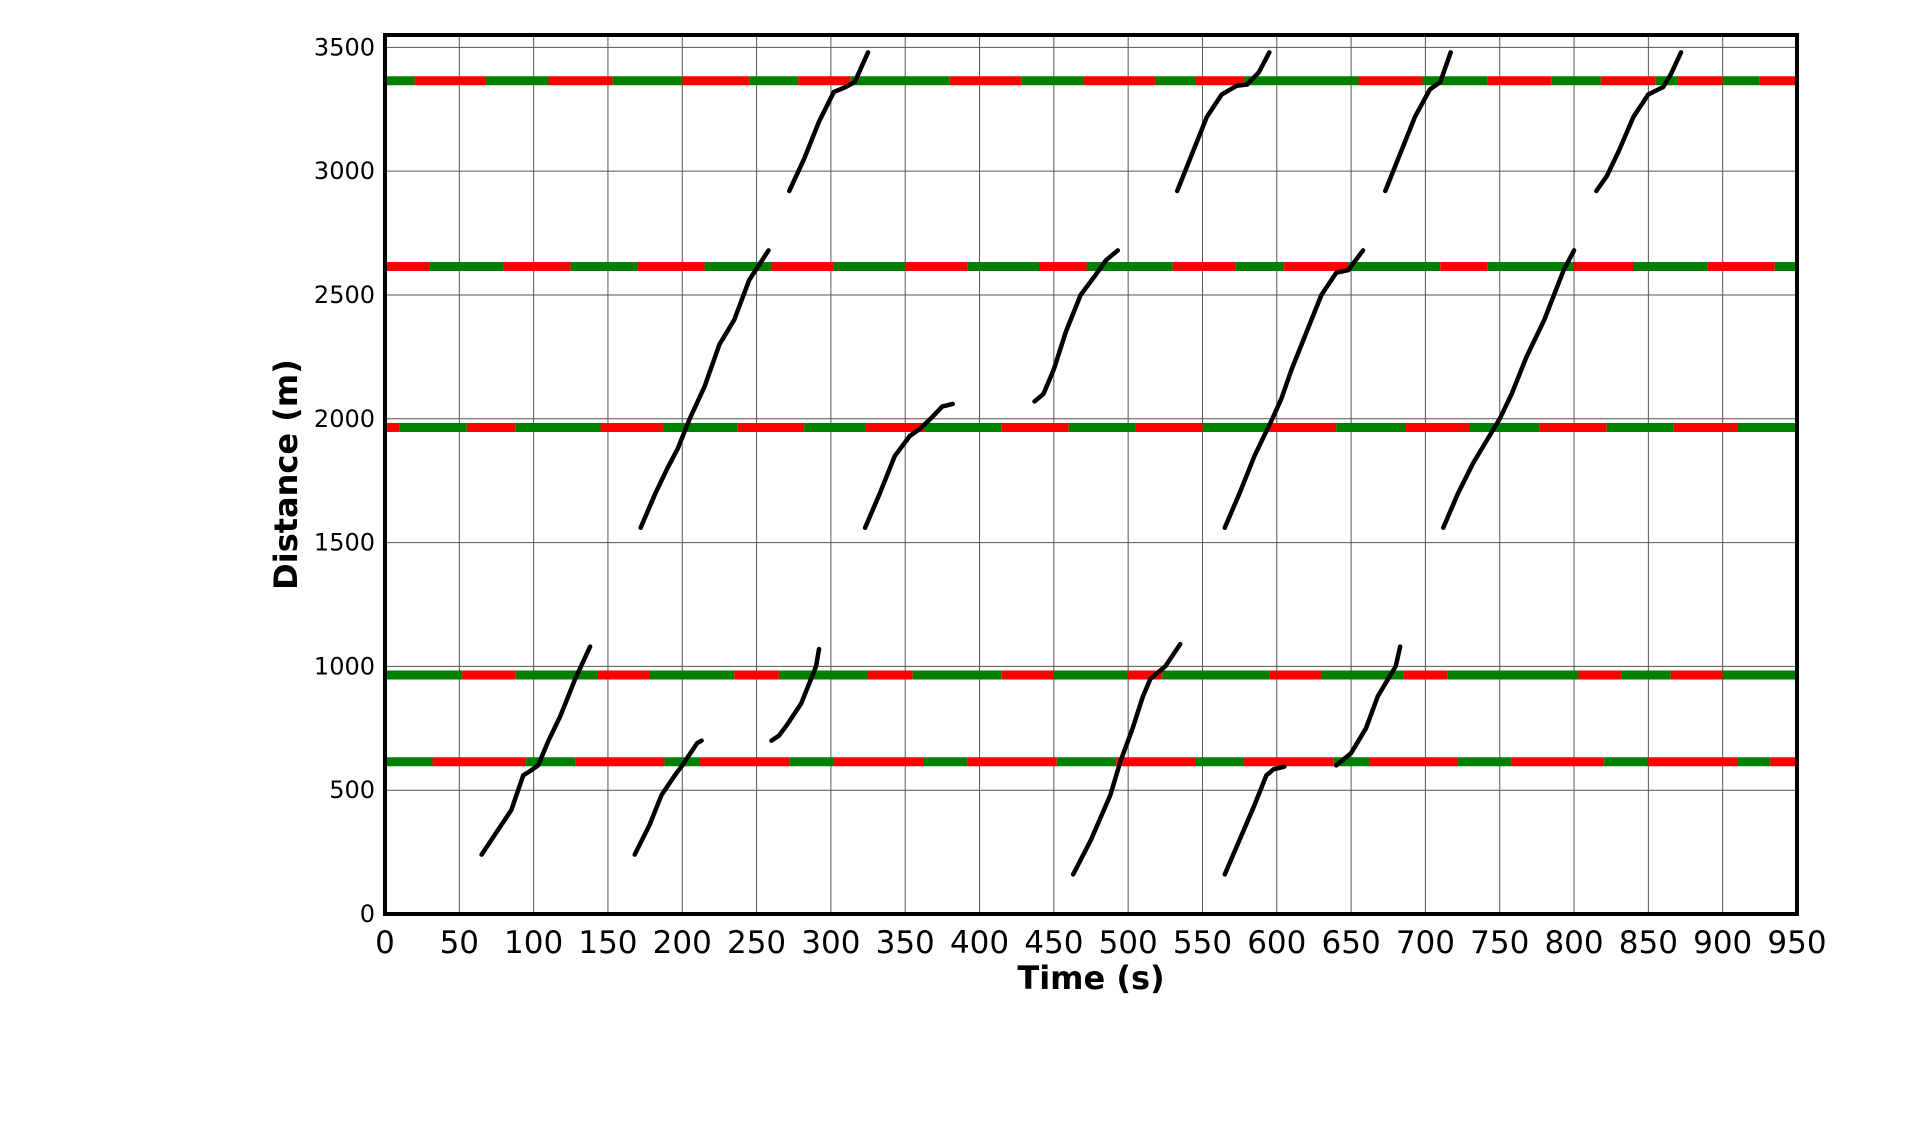  What do you see at coordinates (344, 543) in the screenshot?
I see `y-tick-label-3: 1500` at bounding box center [344, 543].